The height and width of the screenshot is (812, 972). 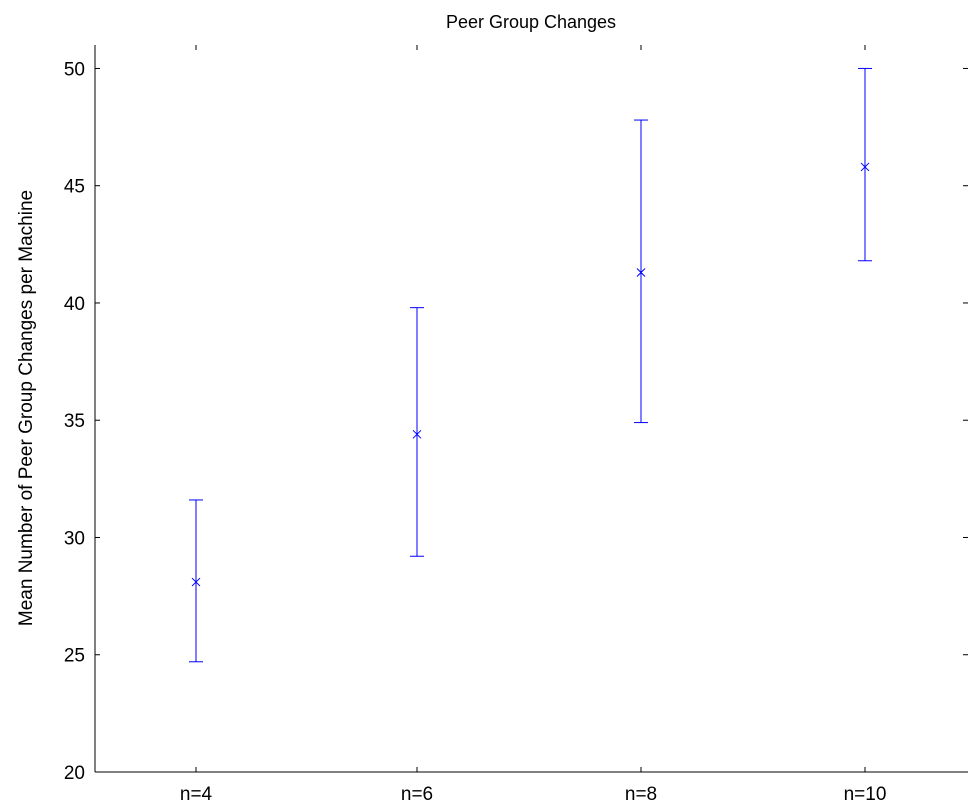 I want to click on x-tick-label: n=4, so click(x=196, y=794).